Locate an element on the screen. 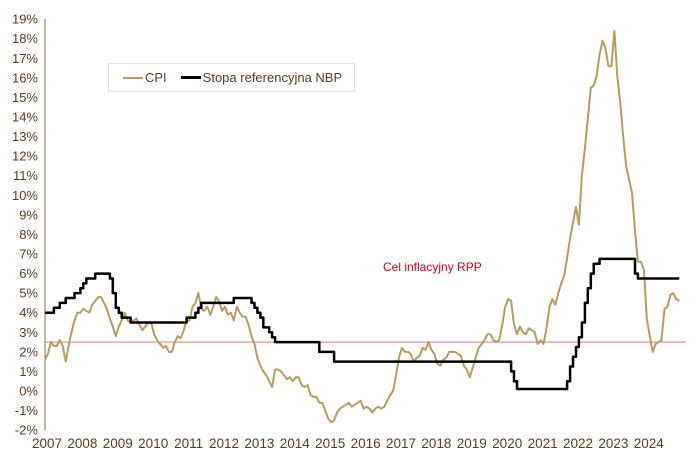 The height and width of the screenshot is (466, 698). x-tick-label: 2007 is located at coordinates (47, 443).